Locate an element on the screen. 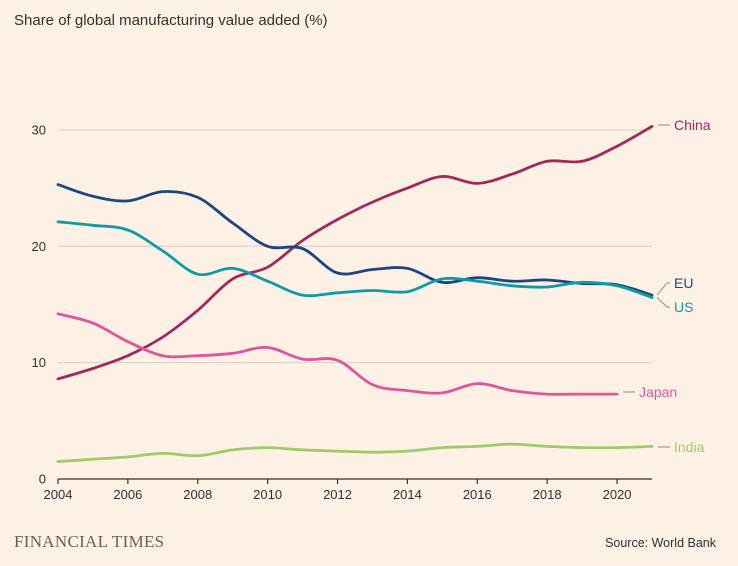  brand-logo: FINANCIAL TIMES is located at coordinates (89, 541).